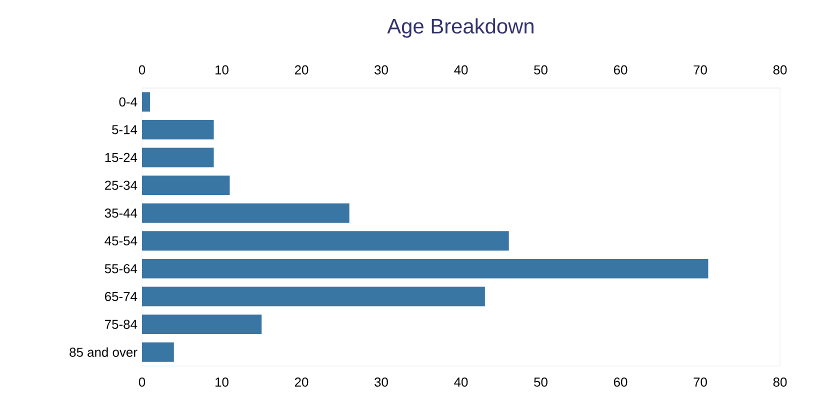 This screenshot has height=404, width=827. What do you see at coordinates (121, 241) in the screenshot?
I see `y-tick-label: 45-54` at bounding box center [121, 241].